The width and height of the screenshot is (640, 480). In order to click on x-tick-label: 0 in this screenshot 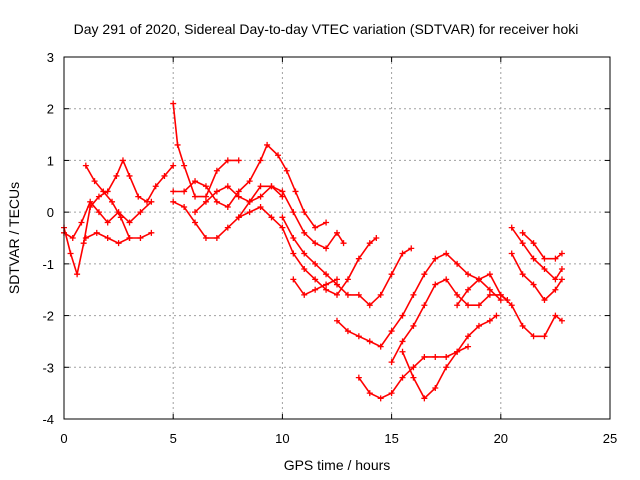, I will do `click(63, 438)`.